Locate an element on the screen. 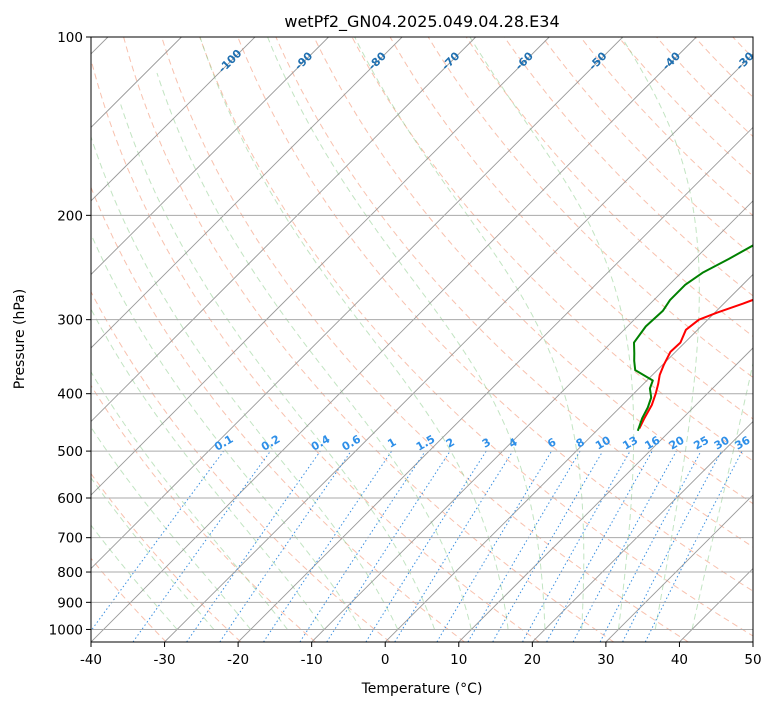  mixing-ratio-label: 13 is located at coordinates (630, 443).